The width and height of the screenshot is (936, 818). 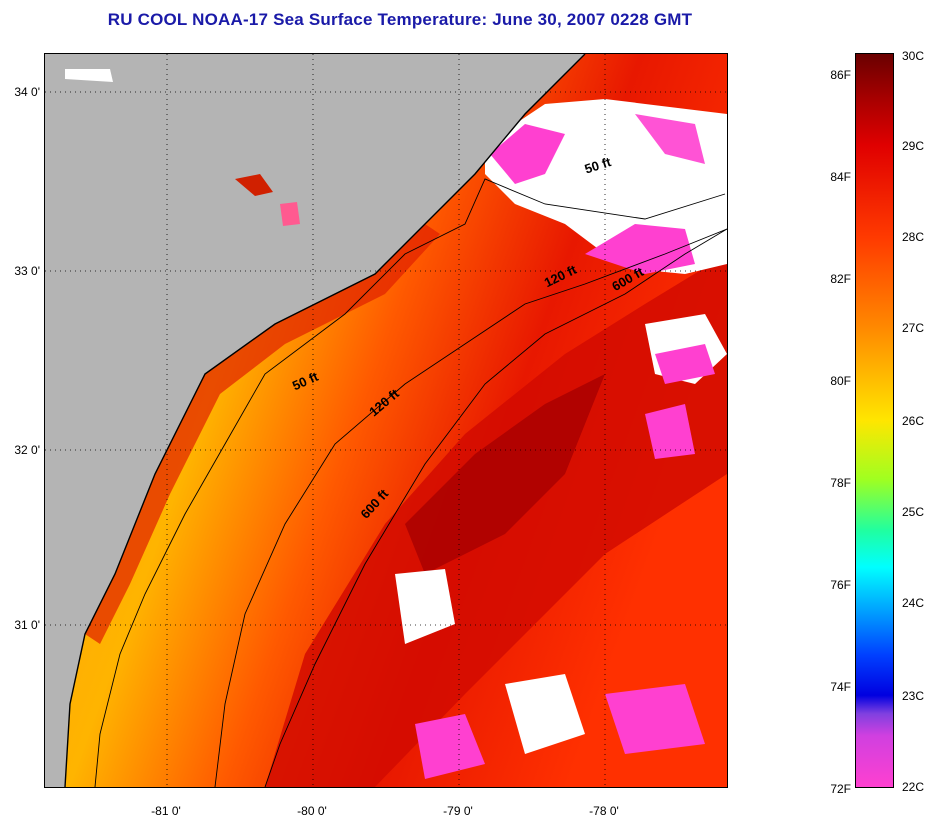 I want to click on colorbar-label-28c: 28C, so click(x=913, y=237).